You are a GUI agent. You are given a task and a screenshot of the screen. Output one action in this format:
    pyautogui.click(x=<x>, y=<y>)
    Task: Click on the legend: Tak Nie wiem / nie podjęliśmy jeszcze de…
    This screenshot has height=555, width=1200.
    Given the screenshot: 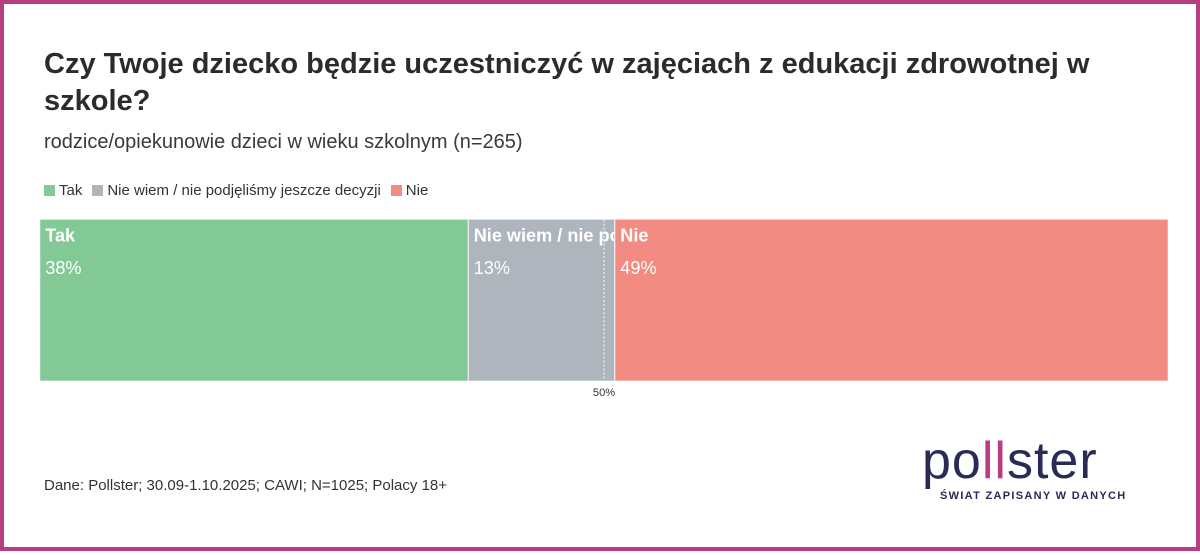 What is the action you would take?
    pyautogui.click(x=241, y=190)
    